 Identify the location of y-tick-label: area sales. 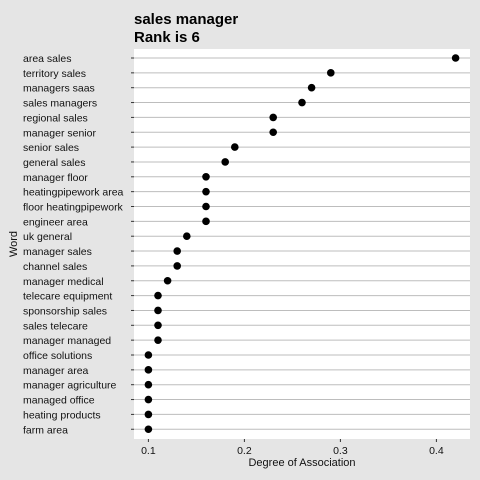
(47, 59).